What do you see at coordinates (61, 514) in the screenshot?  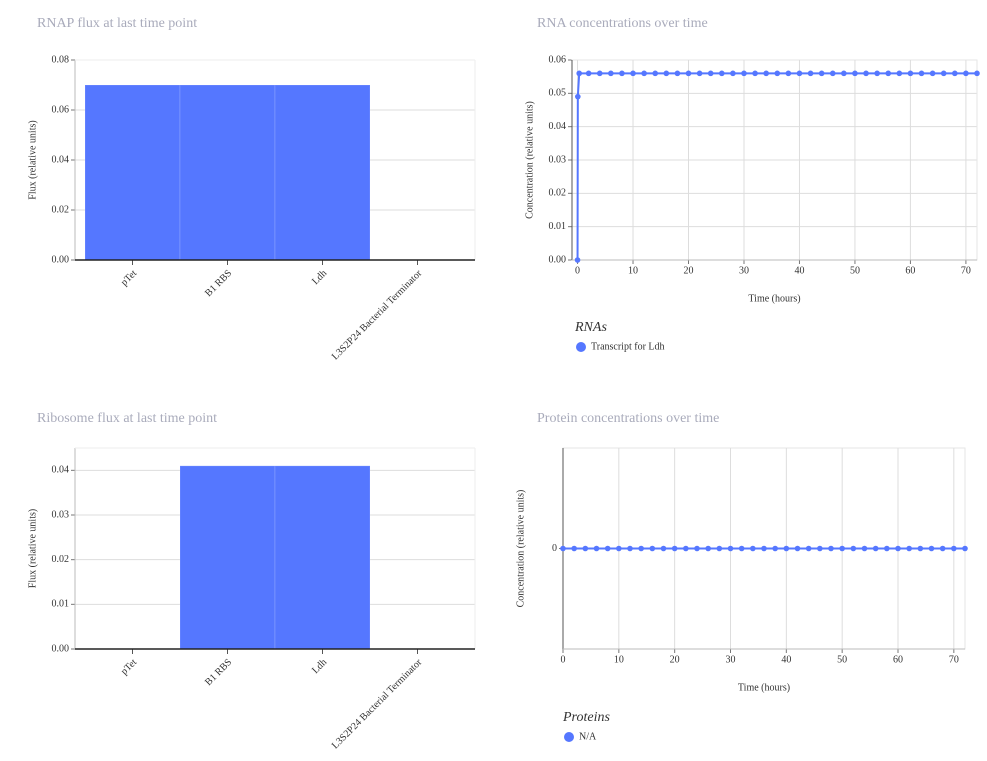 I see `y-tick-label: 0.03` at bounding box center [61, 514].